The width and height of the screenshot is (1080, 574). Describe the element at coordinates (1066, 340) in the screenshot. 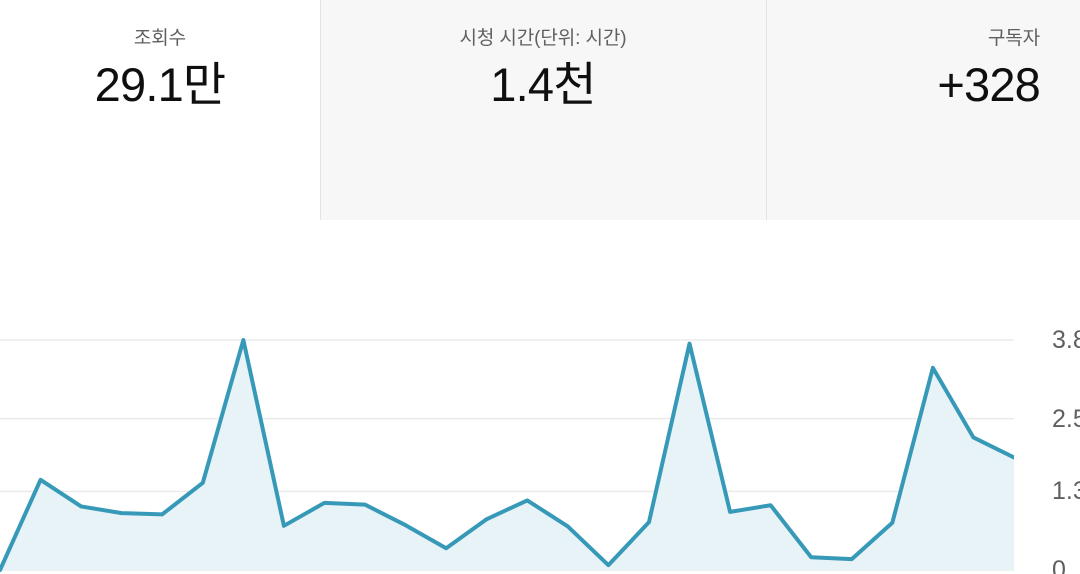

I see `y-axis-tick-label: 3.8` at that location.